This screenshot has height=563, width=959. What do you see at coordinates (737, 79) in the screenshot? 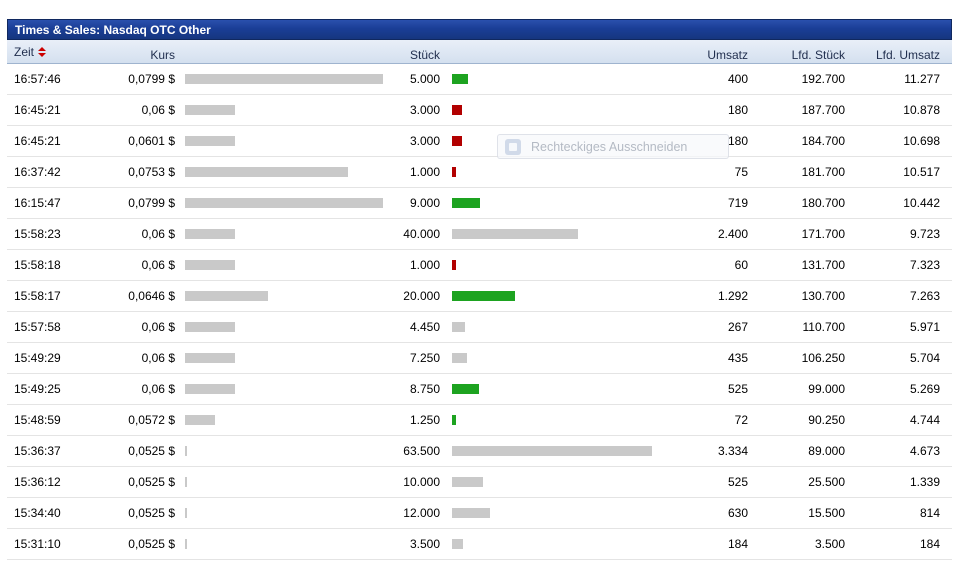
I see `umsatz-value: 400` at bounding box center [737, 79].